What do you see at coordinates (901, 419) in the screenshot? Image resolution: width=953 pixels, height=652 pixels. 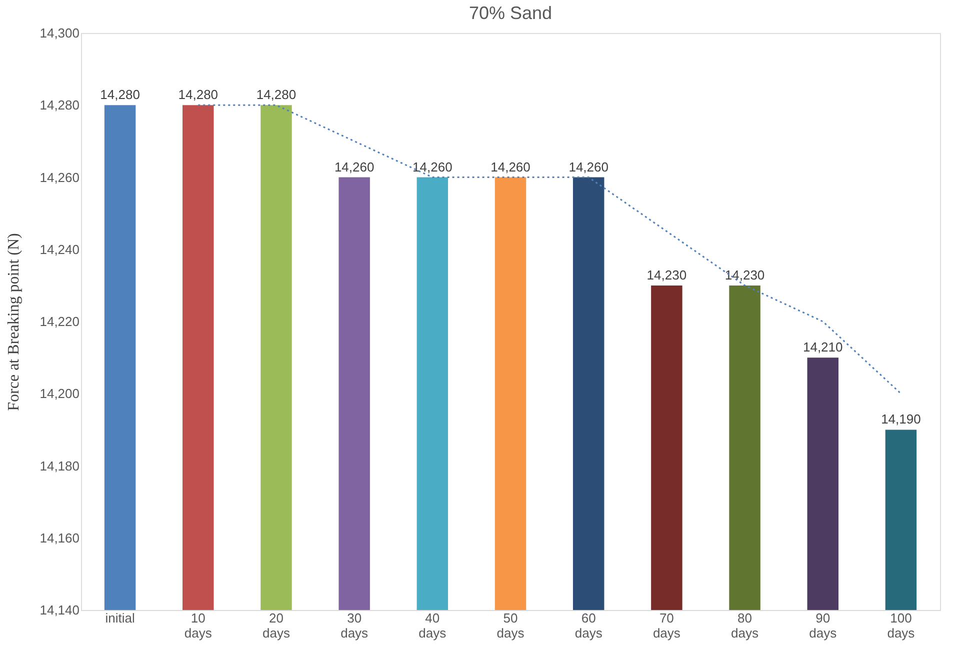 I see `data-label: 14,190` at bounding box center [901, 419].